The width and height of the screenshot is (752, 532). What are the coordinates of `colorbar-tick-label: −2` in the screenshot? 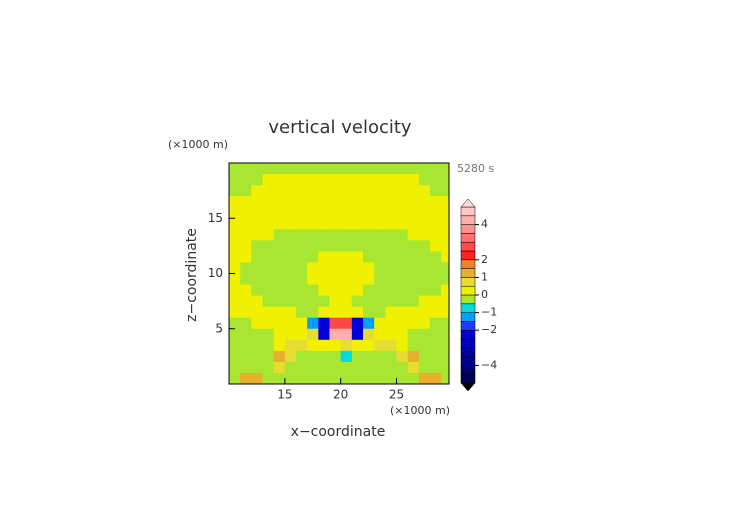 It's located at (489, 329).